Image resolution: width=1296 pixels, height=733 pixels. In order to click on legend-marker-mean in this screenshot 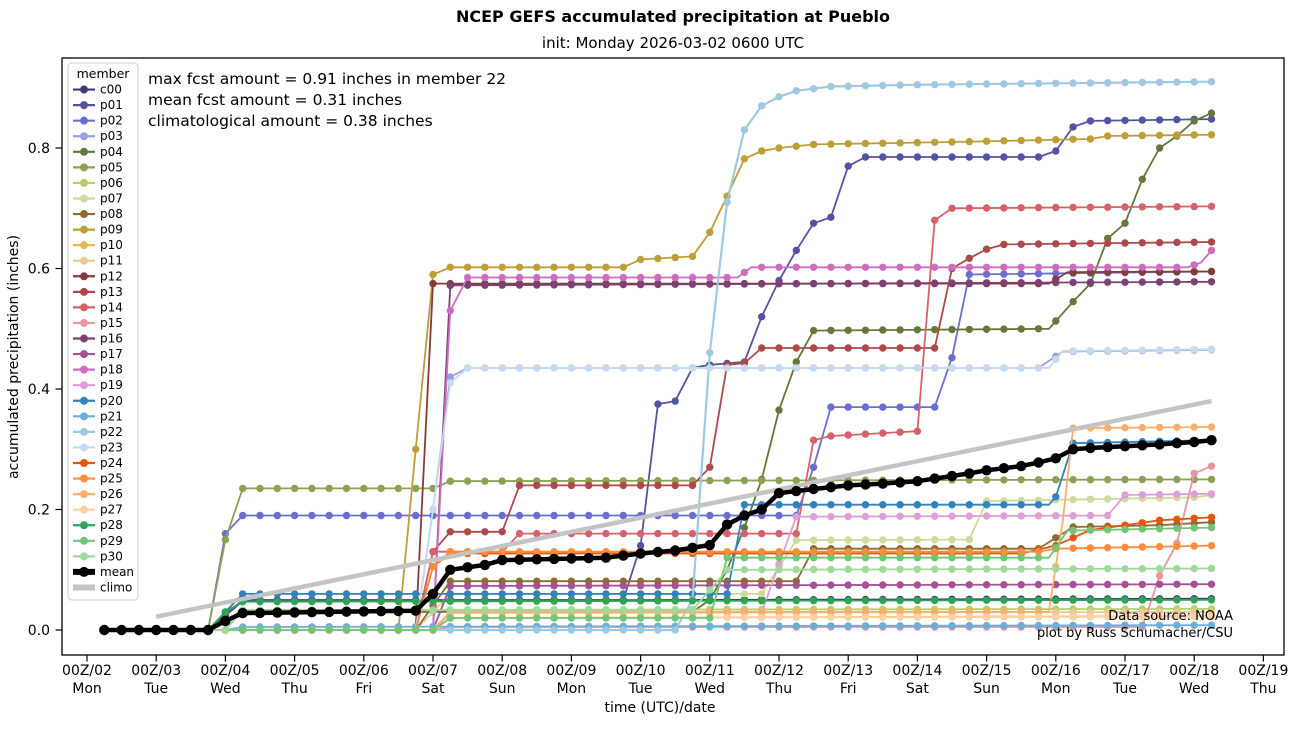, I will do `click(84, 571)`.